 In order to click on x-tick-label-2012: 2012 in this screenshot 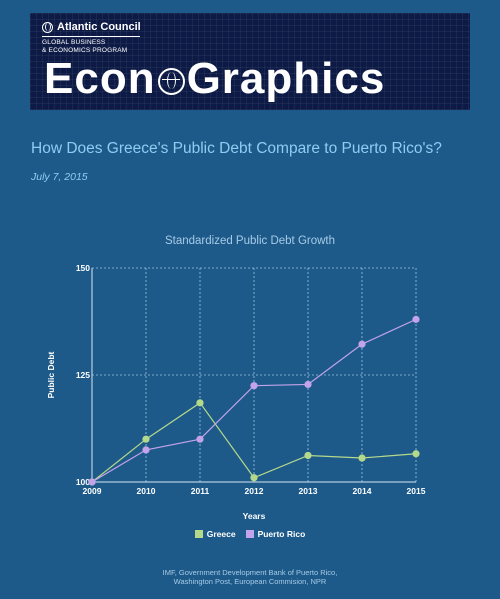, I will do `click(254, 491)`.